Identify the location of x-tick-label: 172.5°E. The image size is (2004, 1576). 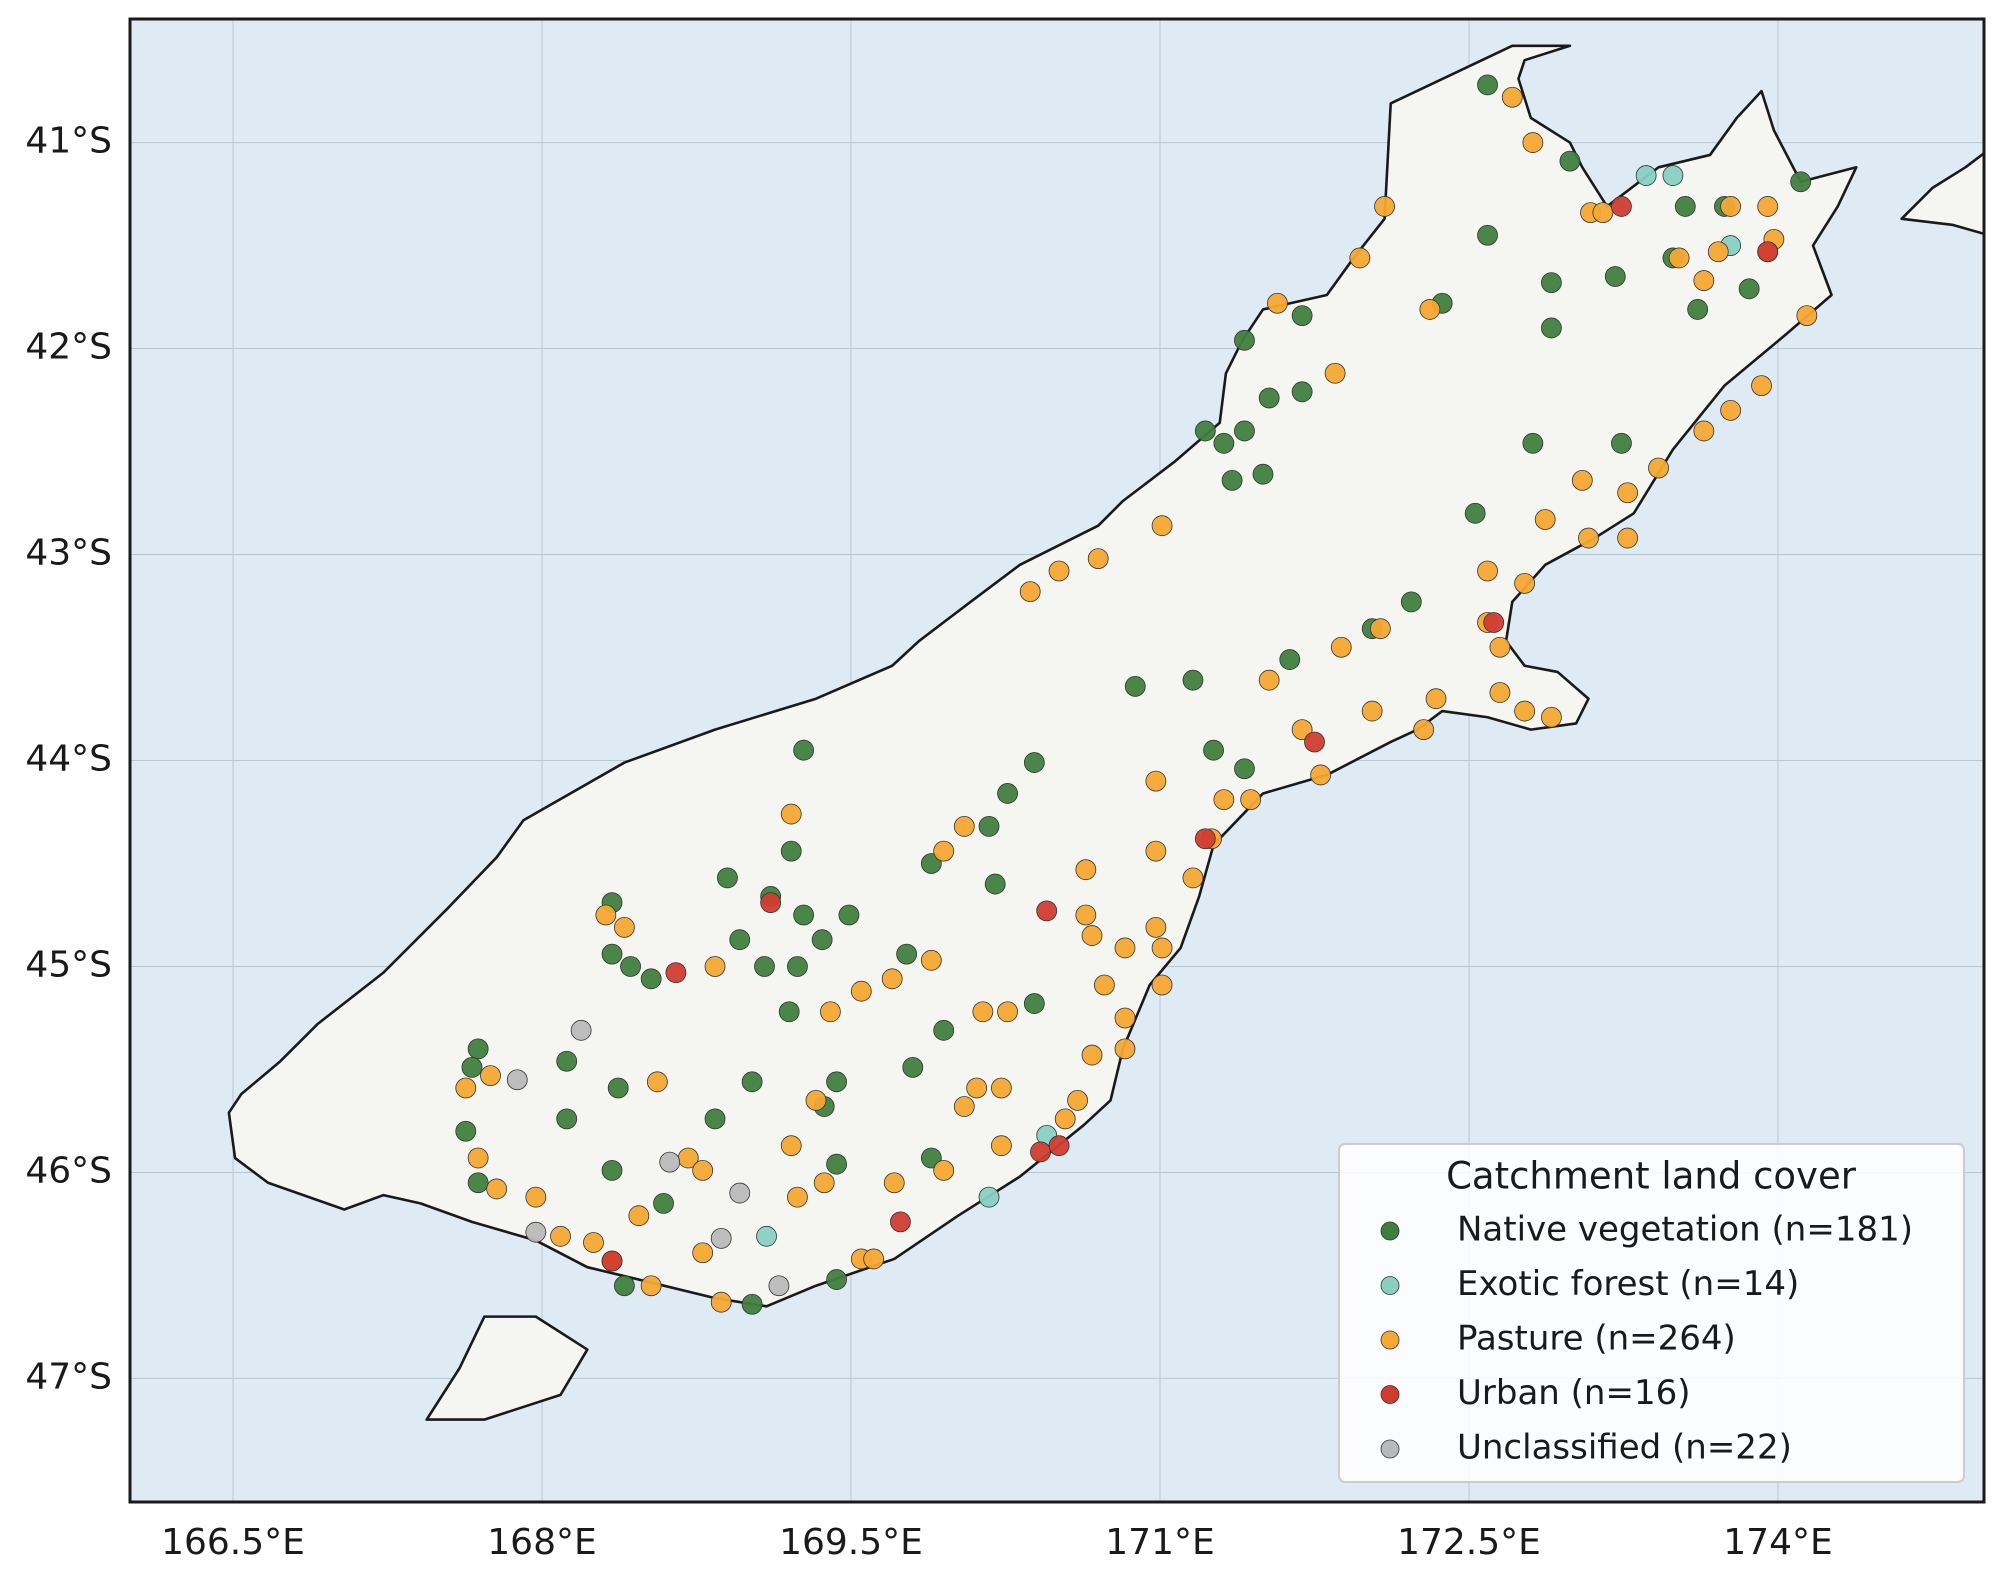
(1469, 1542).